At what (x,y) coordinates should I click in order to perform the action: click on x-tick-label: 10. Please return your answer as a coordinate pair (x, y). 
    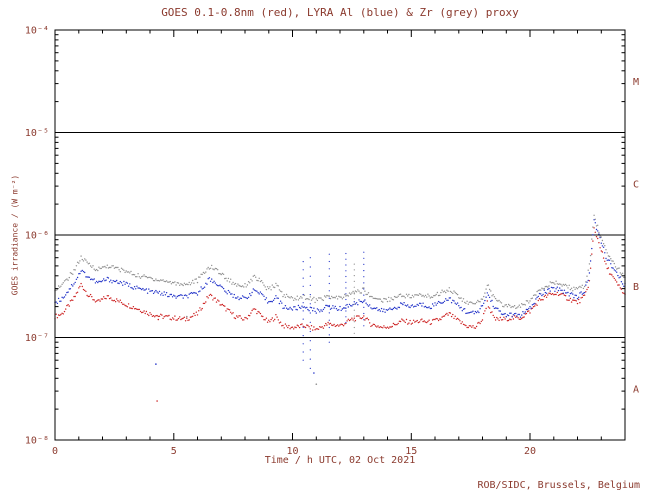
    Looking at the image, I should click on (292, 451).